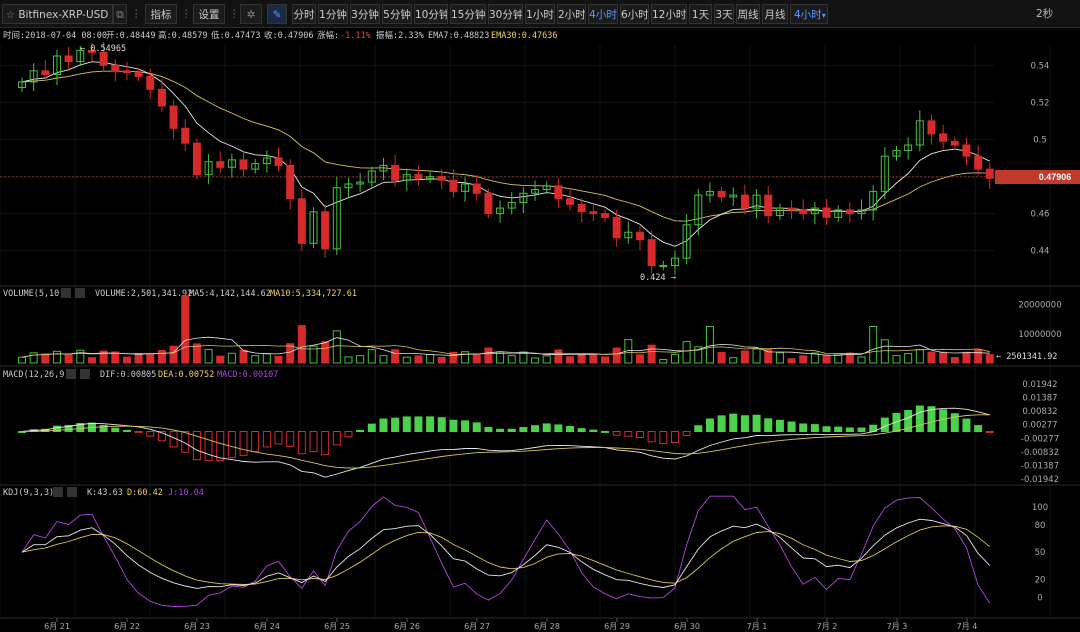 This screenshot has height=632, width=1080. I want to click on timeframe-12小时: 12小时, so click(669, 14).